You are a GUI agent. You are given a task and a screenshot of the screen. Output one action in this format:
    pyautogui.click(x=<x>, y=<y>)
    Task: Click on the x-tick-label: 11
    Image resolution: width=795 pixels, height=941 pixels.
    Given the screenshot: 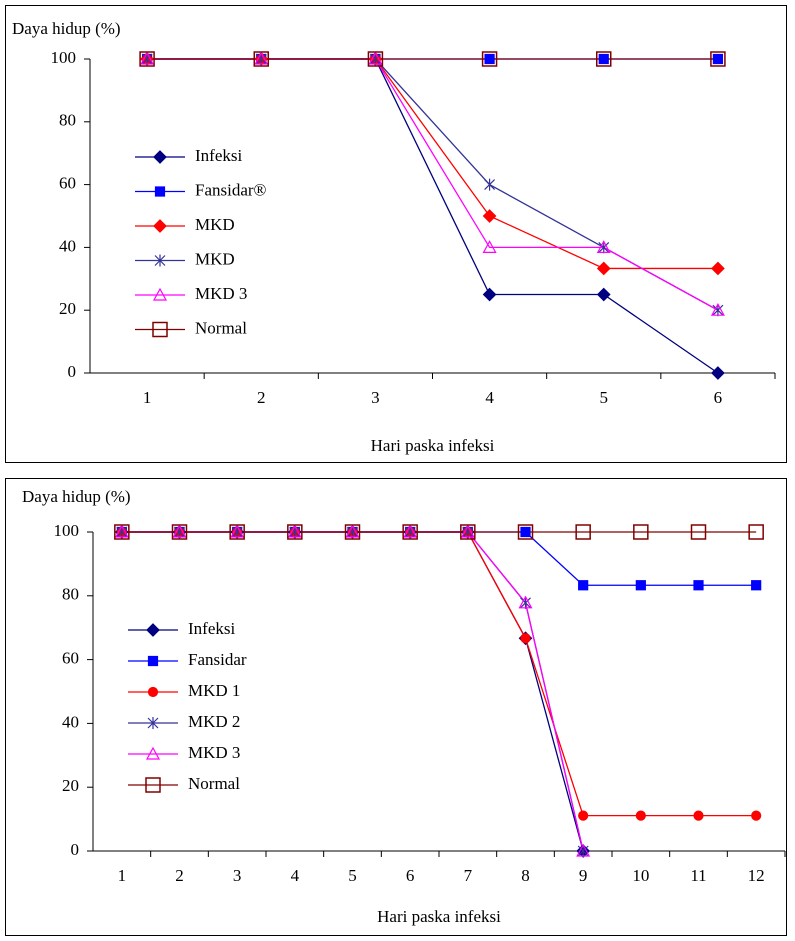 What is the action you would take?
    pyautogui.click(x=698, y=875)
    